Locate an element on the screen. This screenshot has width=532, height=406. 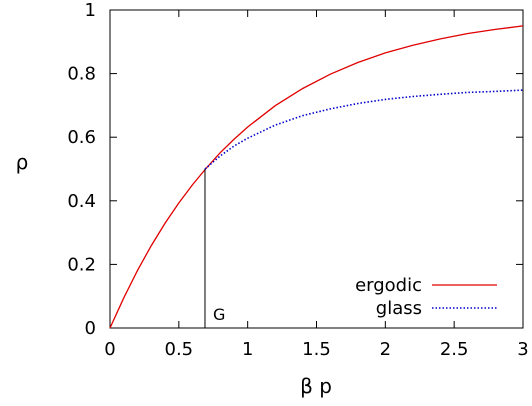
legend-label-ergodic: ergodic is located at coordinates (388, 285).